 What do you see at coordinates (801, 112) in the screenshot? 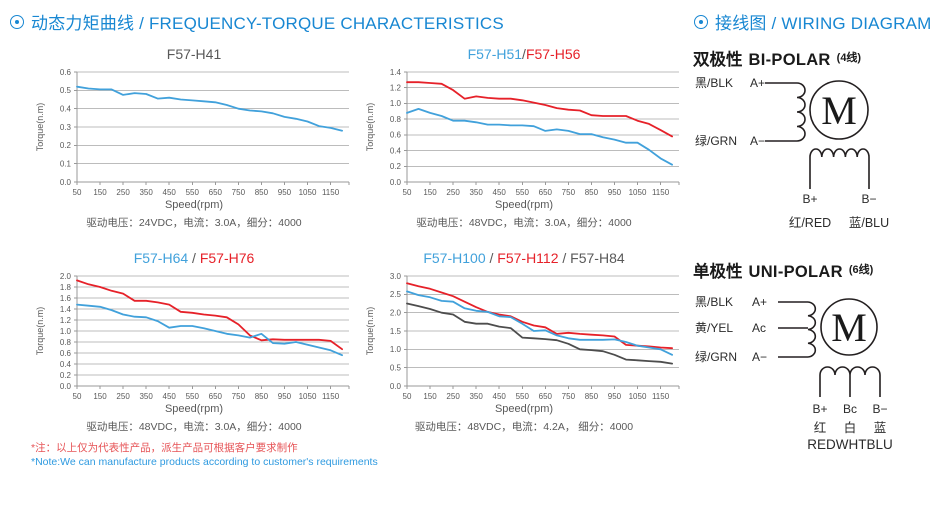
I see `phase-a-coil` at bounding box center [801, 112].